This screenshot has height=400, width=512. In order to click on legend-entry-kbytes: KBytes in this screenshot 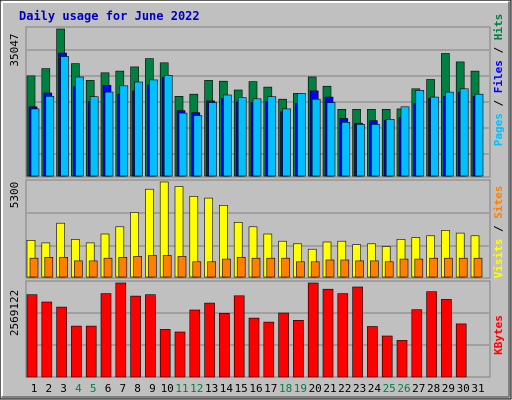, I will do `click(498, 335)`.